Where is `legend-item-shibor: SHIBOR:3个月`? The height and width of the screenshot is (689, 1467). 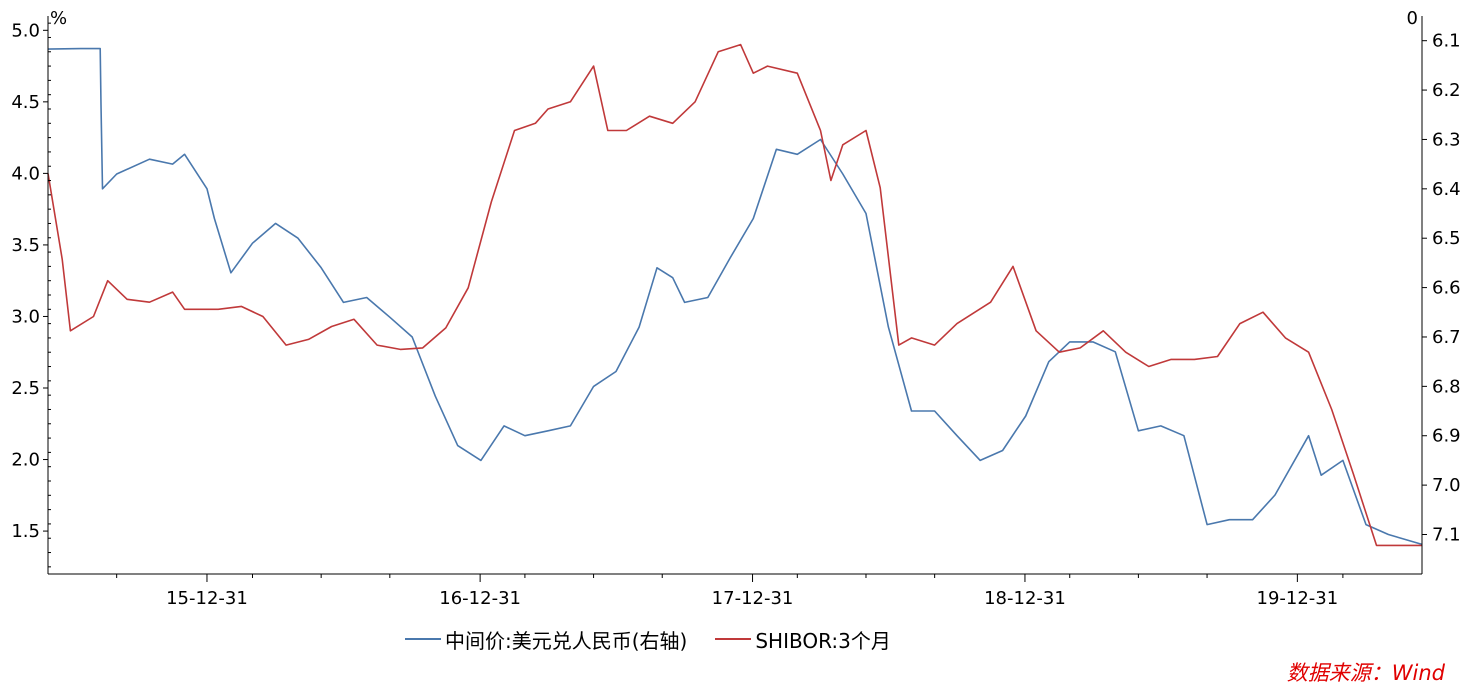
legend-item-shibor: SHIBOR:3个月 is located at coordinates (803, 639).